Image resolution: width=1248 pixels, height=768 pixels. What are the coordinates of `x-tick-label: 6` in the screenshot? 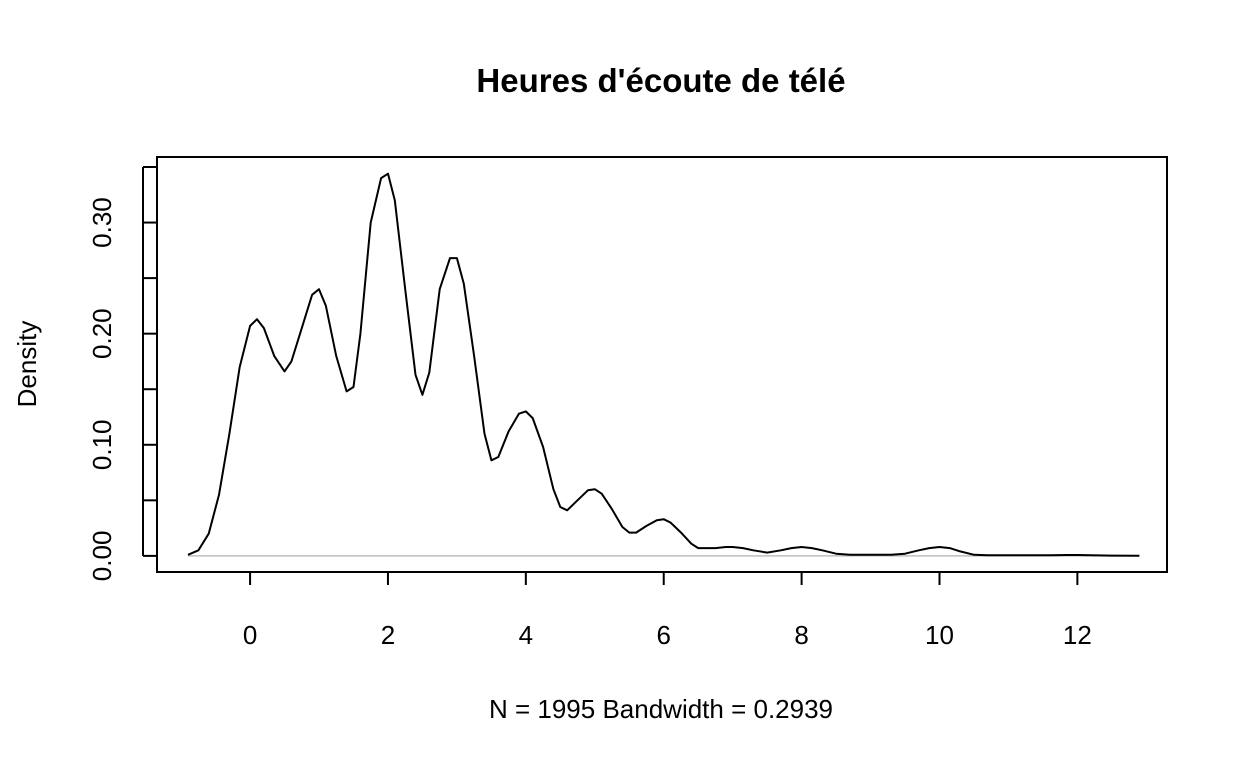 It's located at (663, 635).